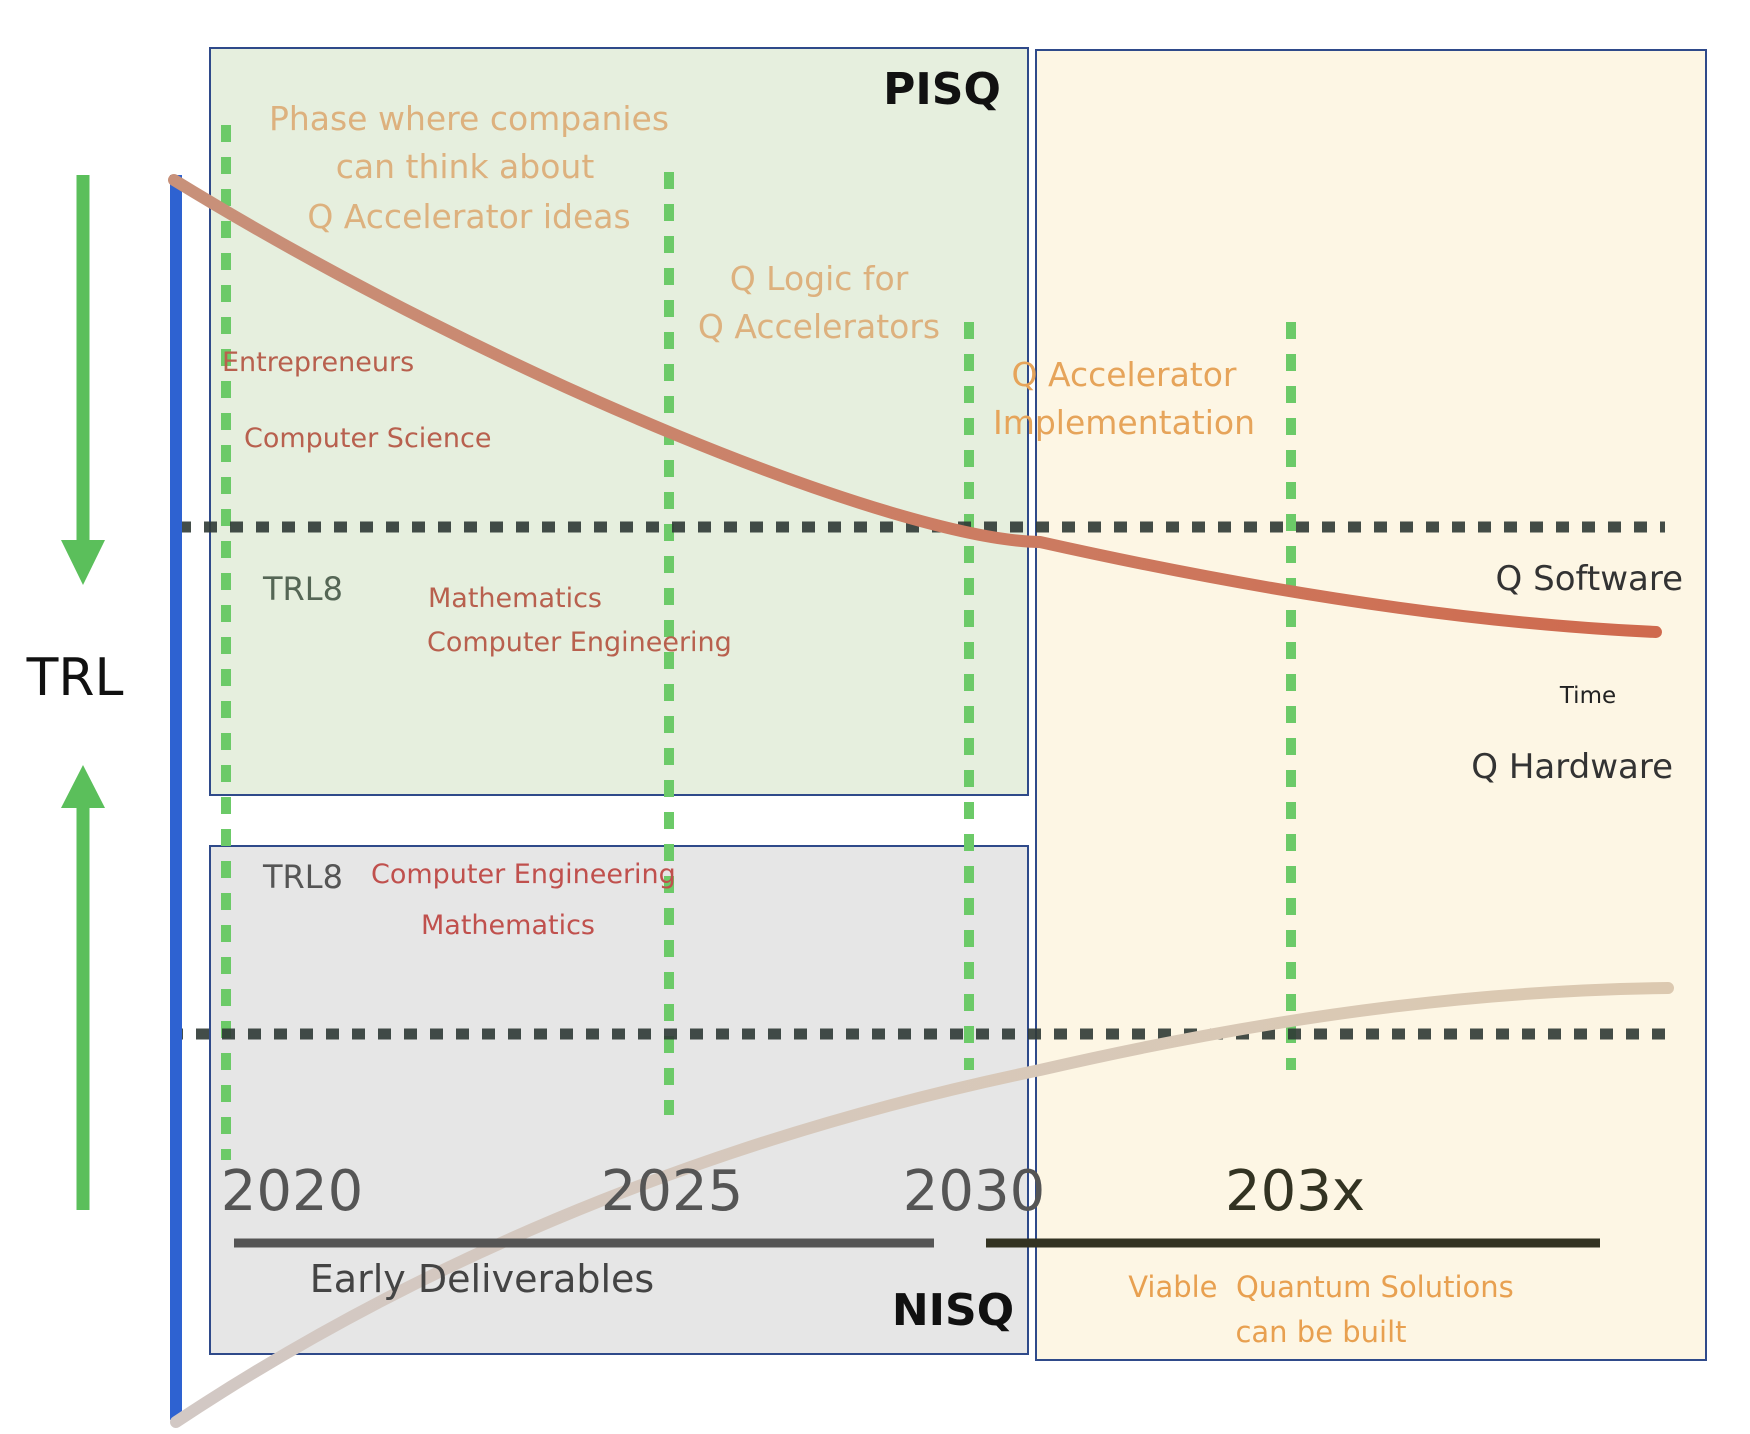  Describe the element at coordinates (1321, 1287) in the screenshot. I see `viable-solutions-line1: Viable Quantum Solutions` at that location.